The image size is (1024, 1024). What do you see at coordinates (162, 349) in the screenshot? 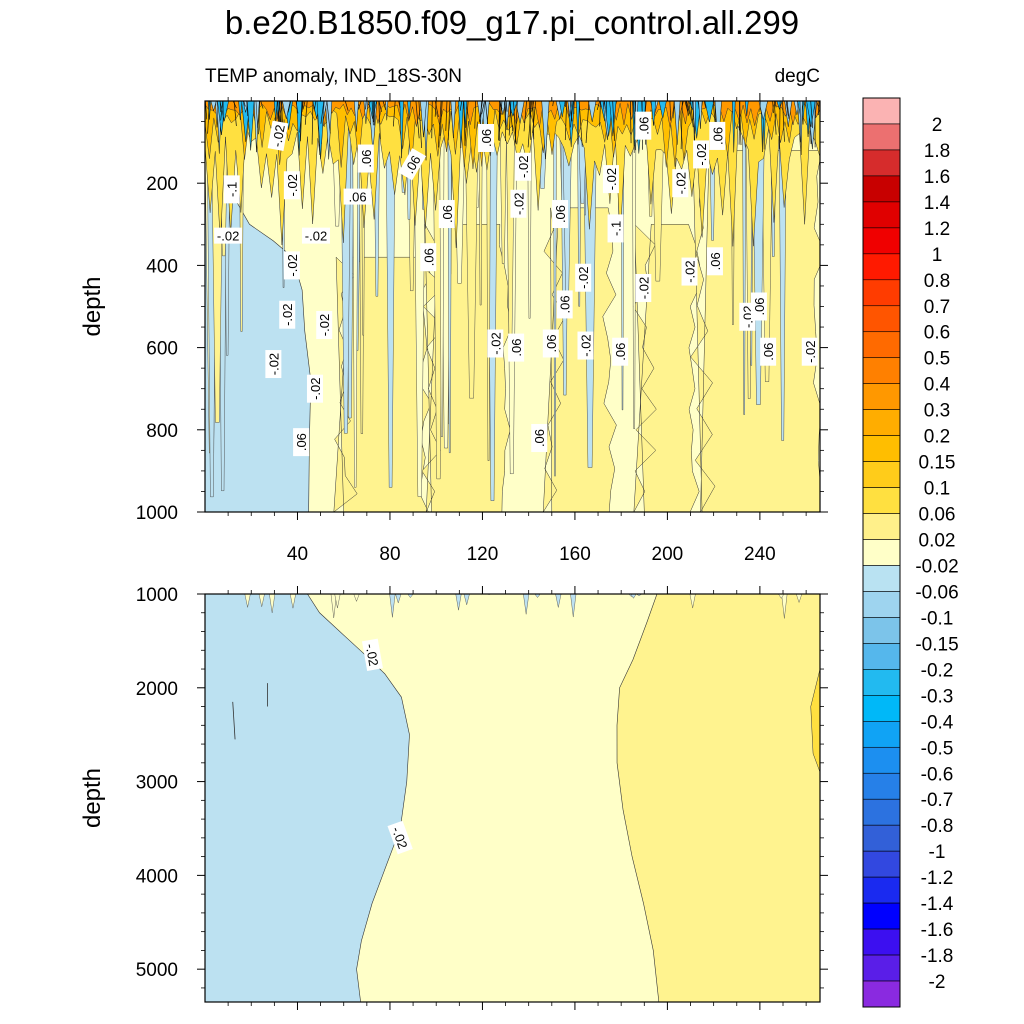
I see `y-tick-label: 600` at bounding box center [162, 349].